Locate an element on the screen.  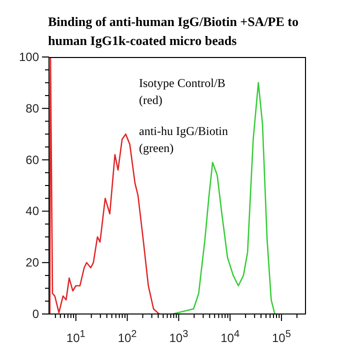
x-tick-label: 10$^{2}$ is located at coordinates (128, 336).